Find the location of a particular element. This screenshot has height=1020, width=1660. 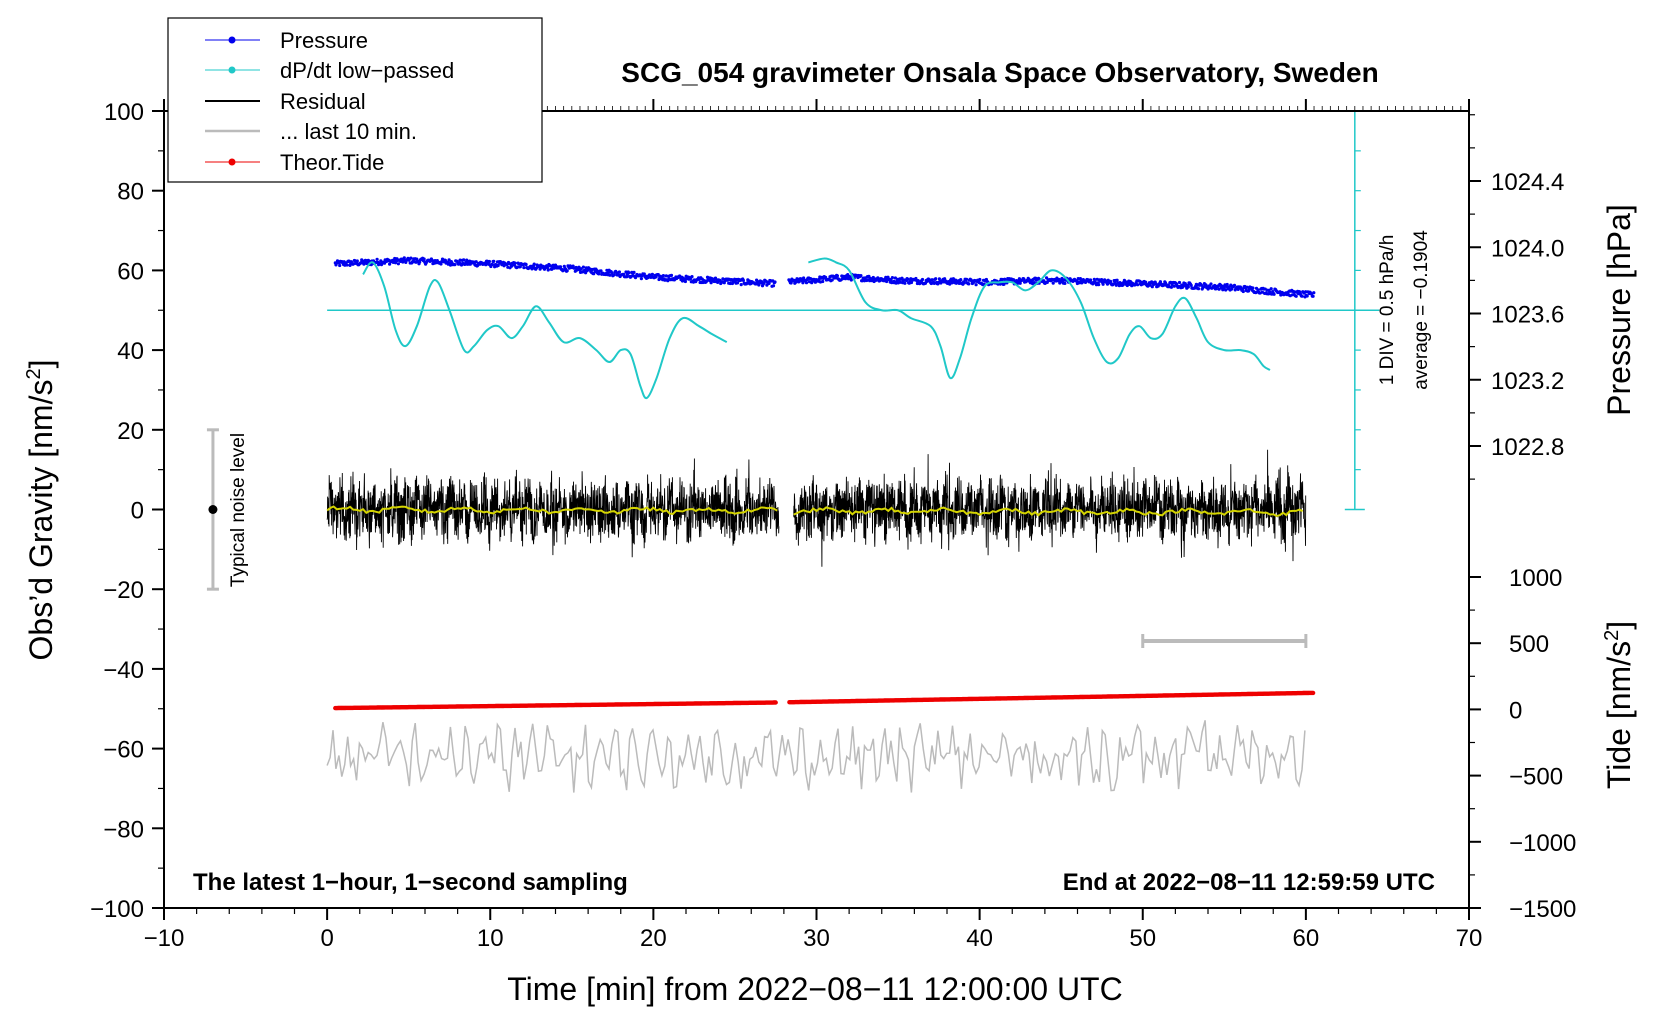

y-pressure-tick-label: 1023.6 is located at coordinates (1527, 315).